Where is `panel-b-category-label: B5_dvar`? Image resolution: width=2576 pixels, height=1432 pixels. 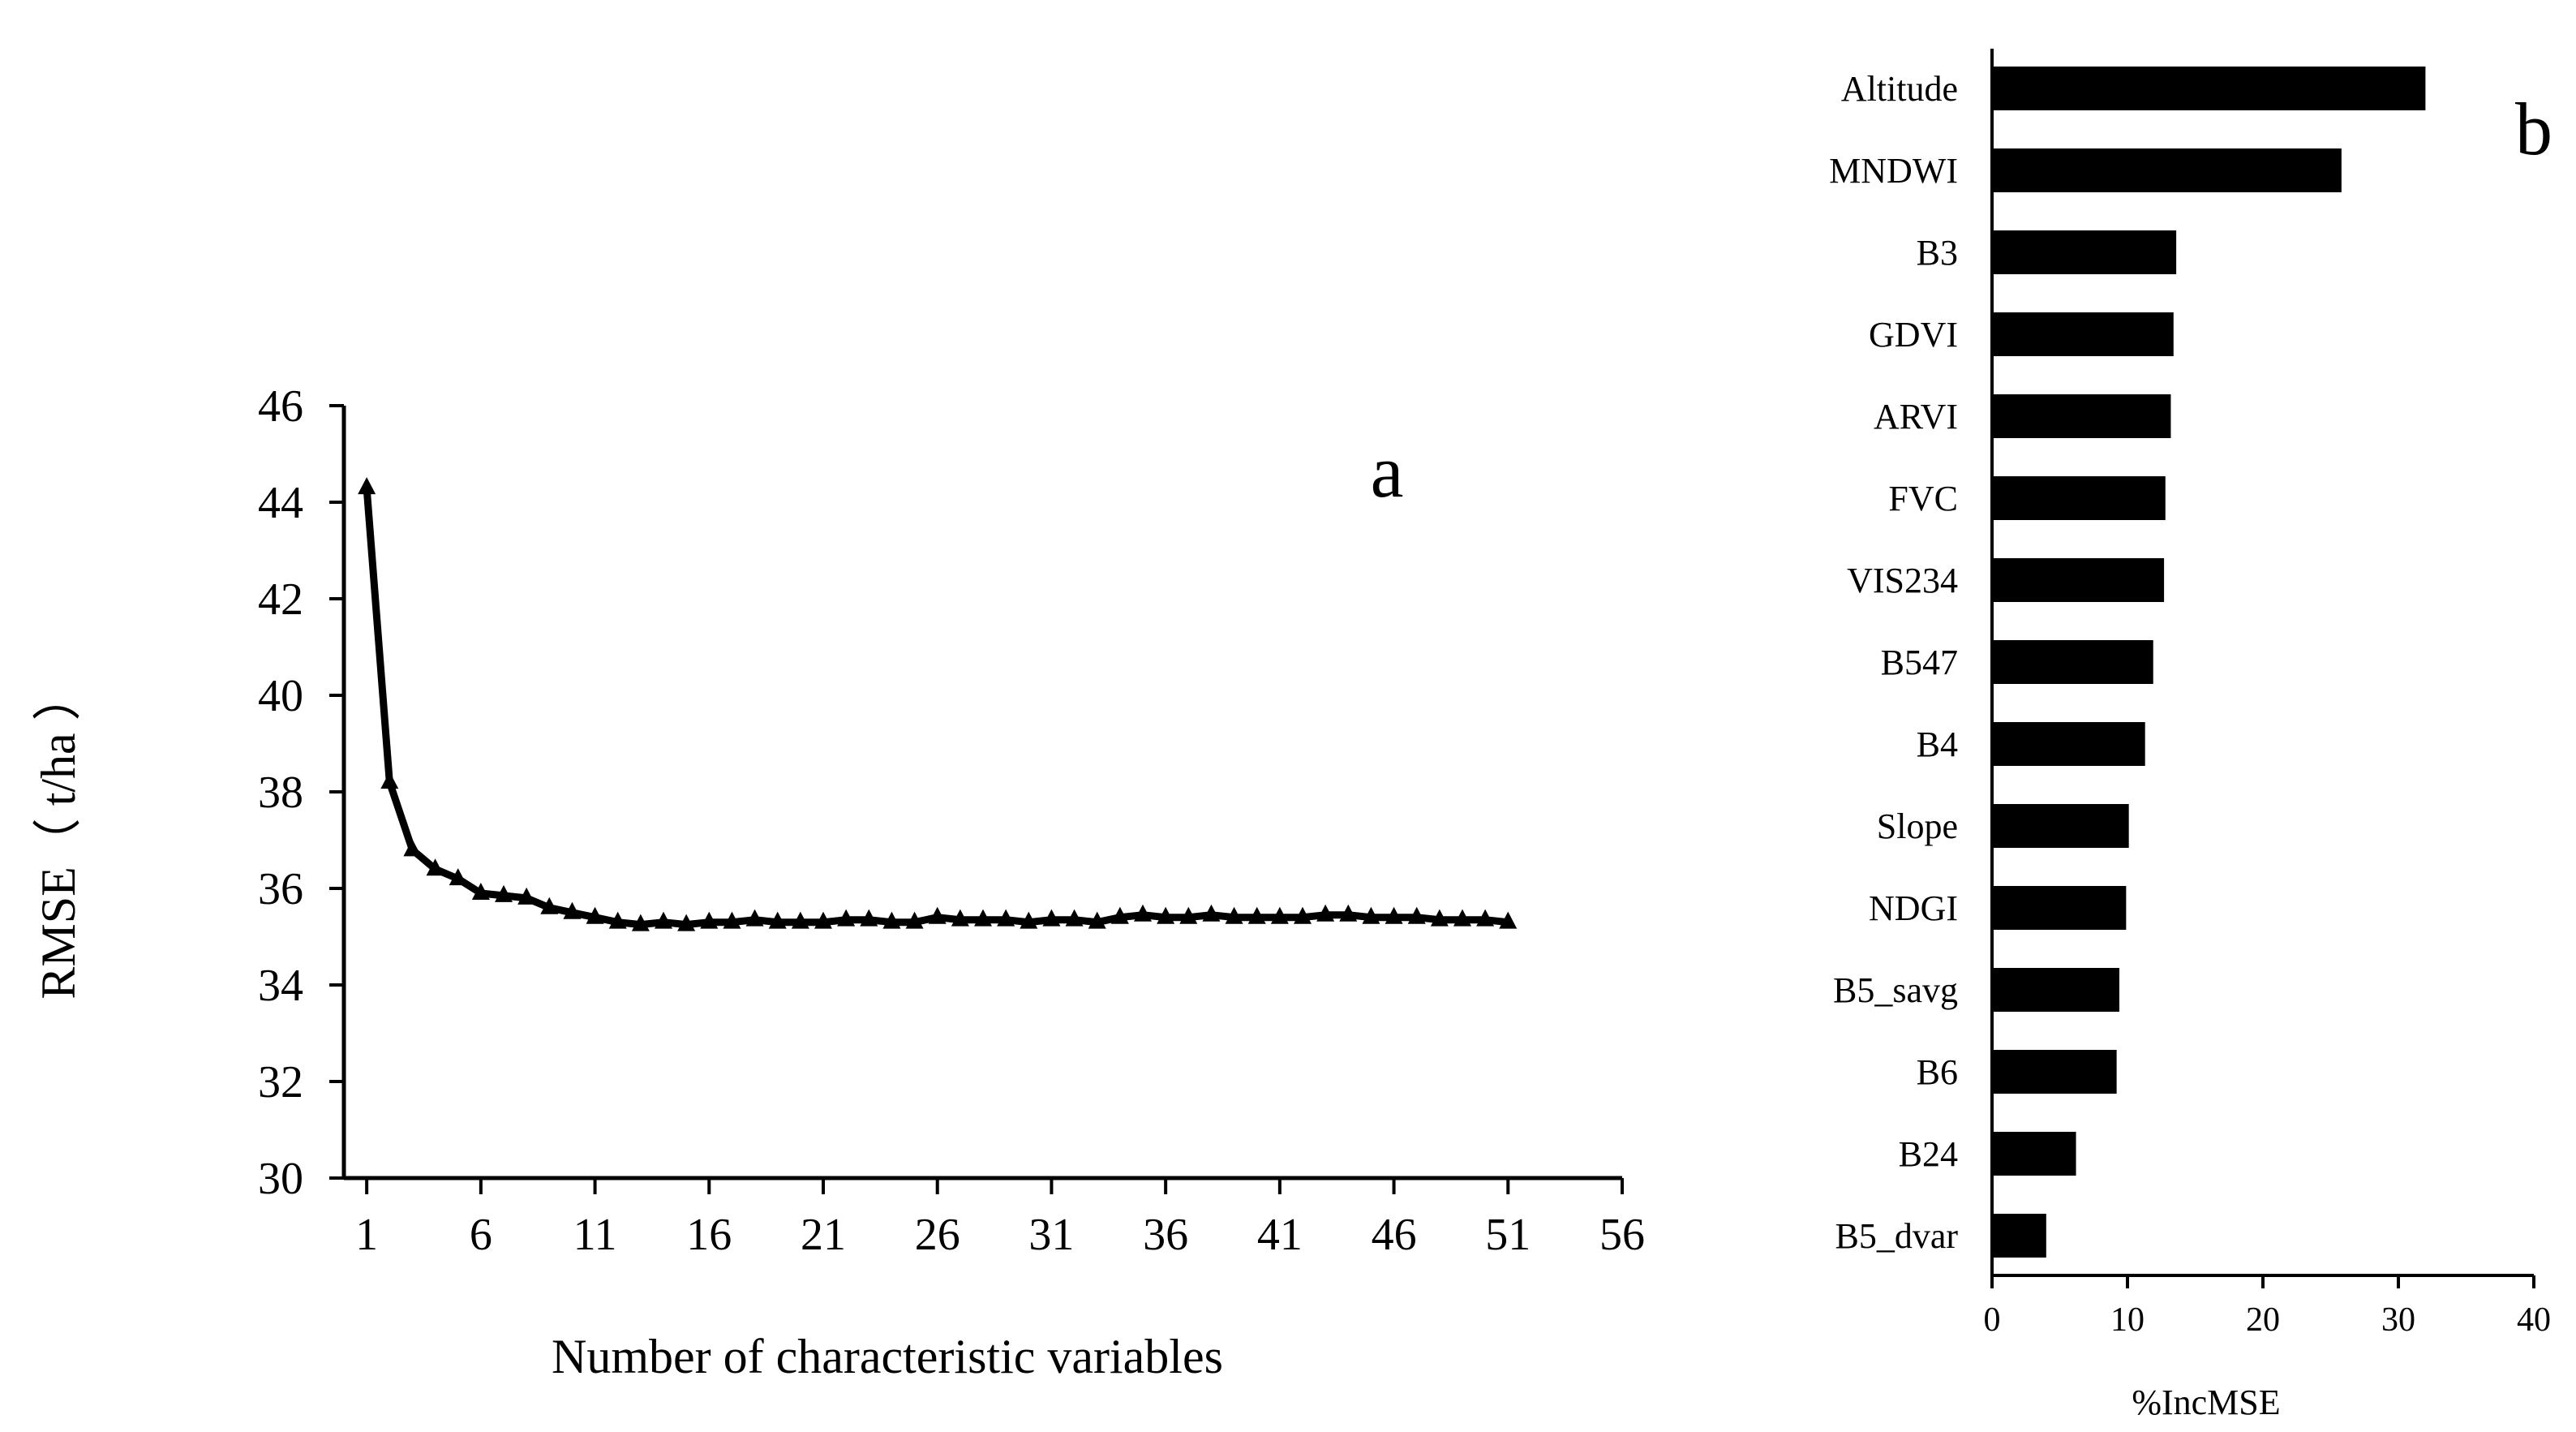
panel-b-category-label: B5_dvar is located at coordinates (1896, 1236).